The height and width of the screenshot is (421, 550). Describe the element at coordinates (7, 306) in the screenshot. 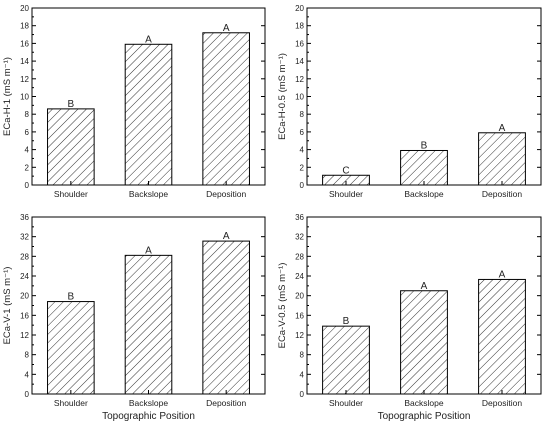

I see `y-axis-label: ECa-V-1 (mS m⁻¹)` at that location.